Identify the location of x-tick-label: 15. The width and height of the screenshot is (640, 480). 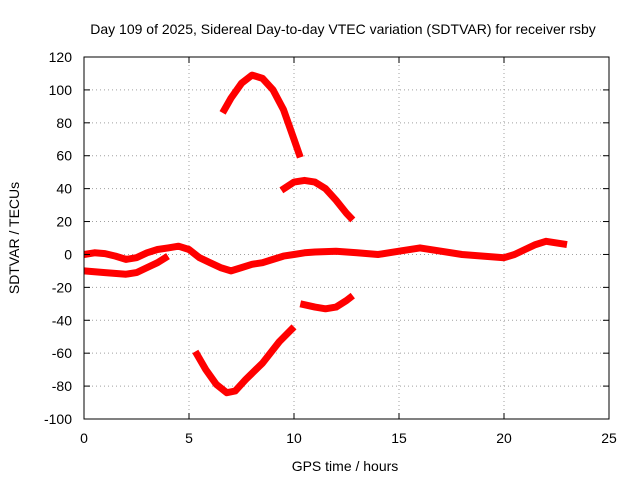
(399, 438).